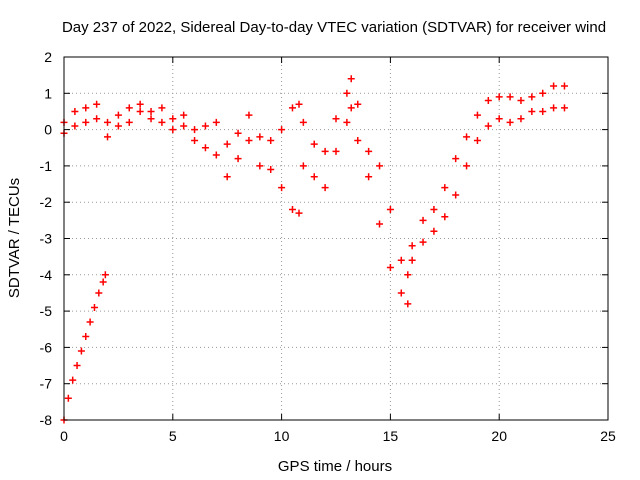 This screenshot has height=480, width=640. What do you see at coordinates (46, 384) in the screenshot?
I see `y-tick-label: -7` at bounding box center [46, 384].